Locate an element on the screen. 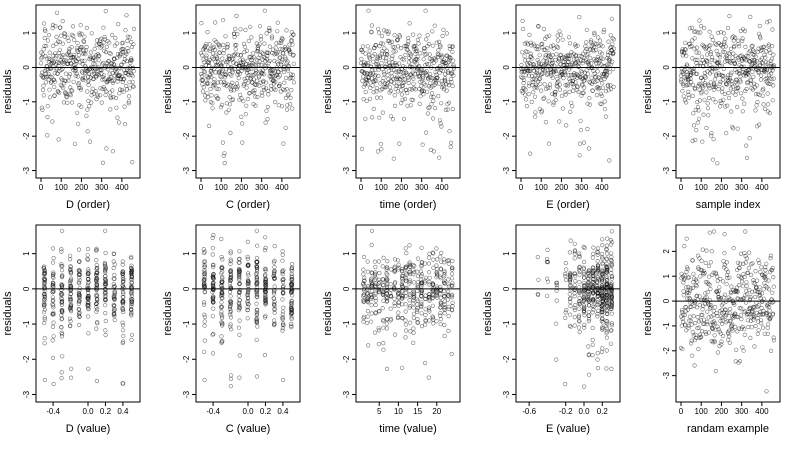 This screenshot has width=800, height=450. y-tick-label: -1 is located at coordinates (186, 324).